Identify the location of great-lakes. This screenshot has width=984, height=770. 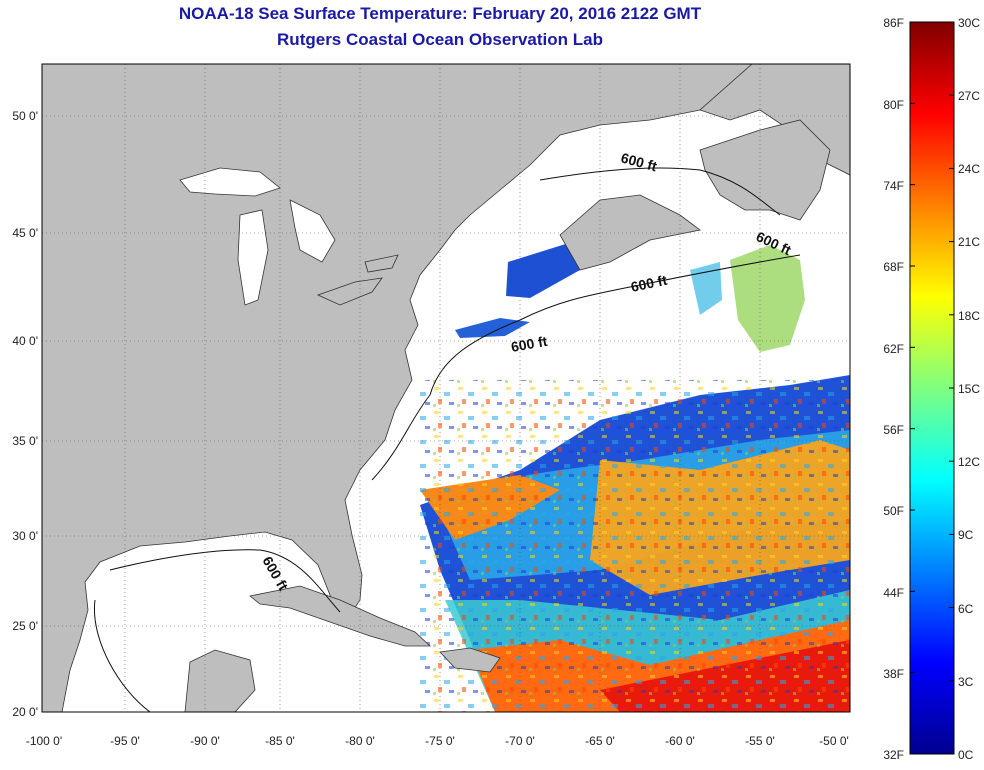
(289, 236).